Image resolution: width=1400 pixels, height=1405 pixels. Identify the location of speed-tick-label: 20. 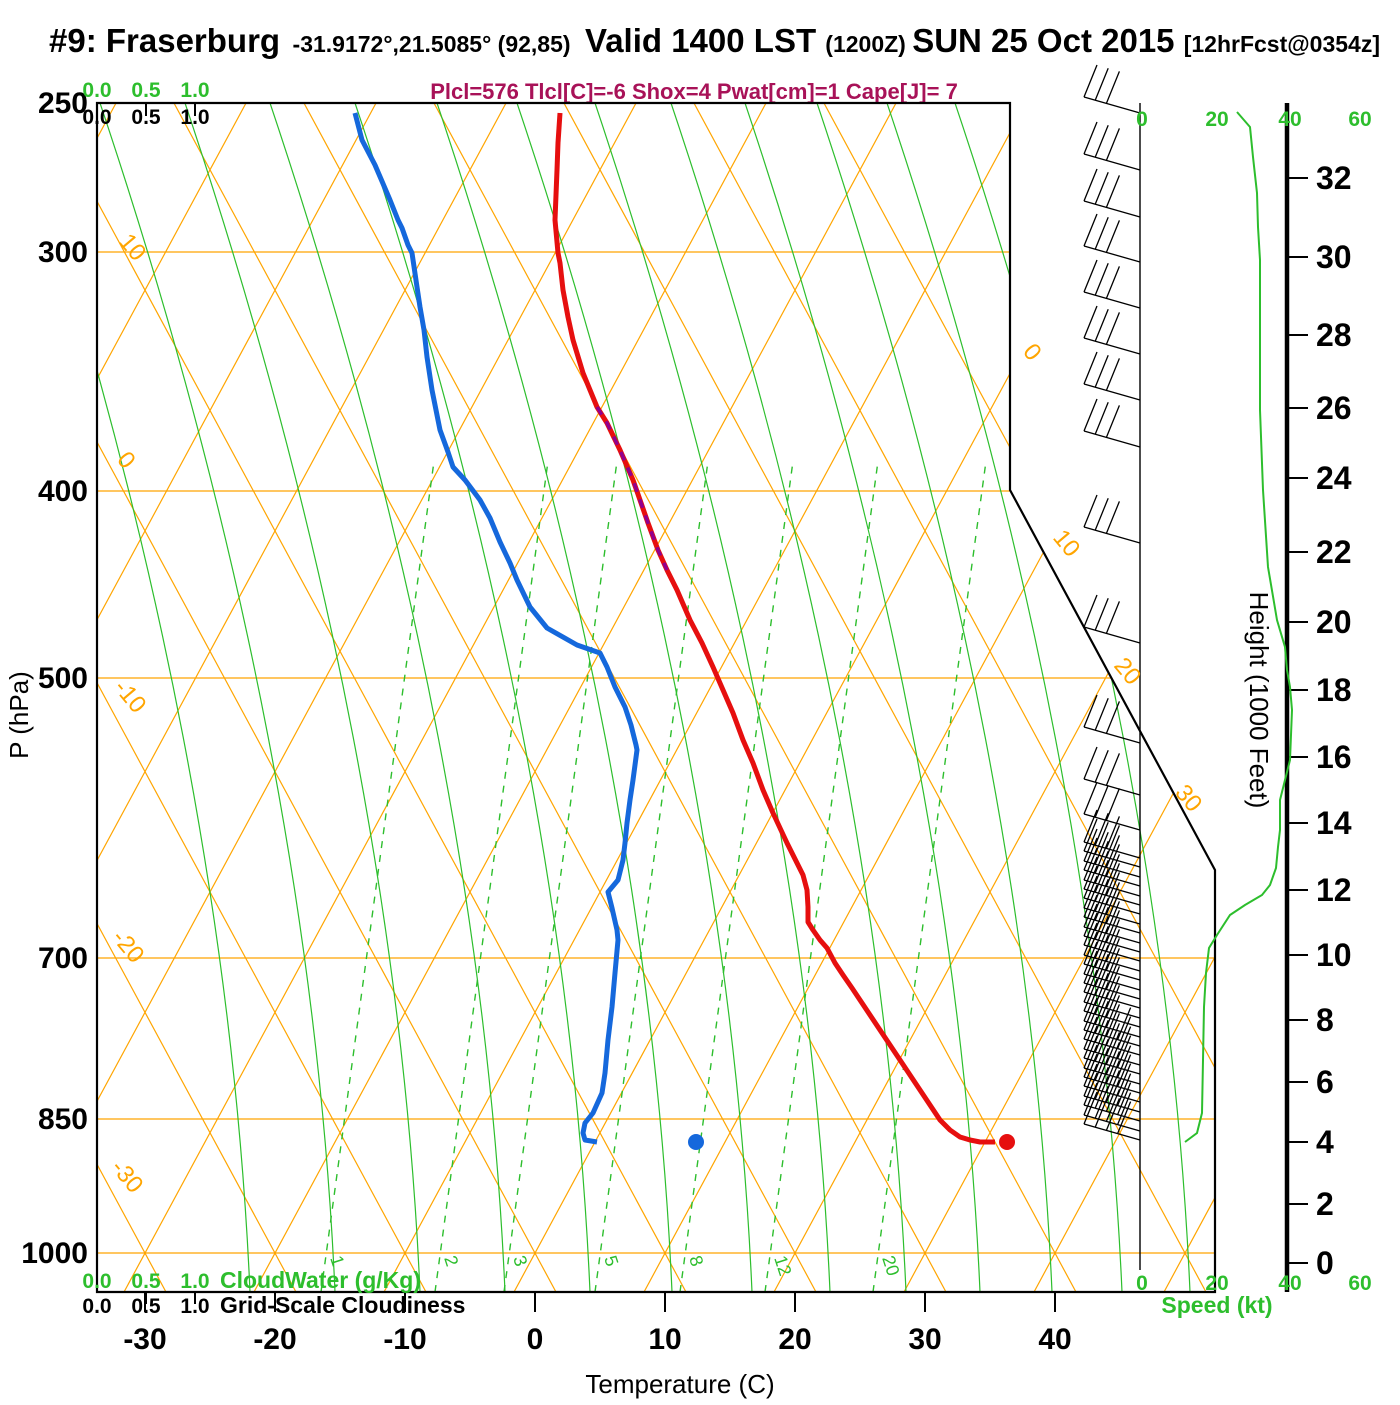
(1216, 1283).